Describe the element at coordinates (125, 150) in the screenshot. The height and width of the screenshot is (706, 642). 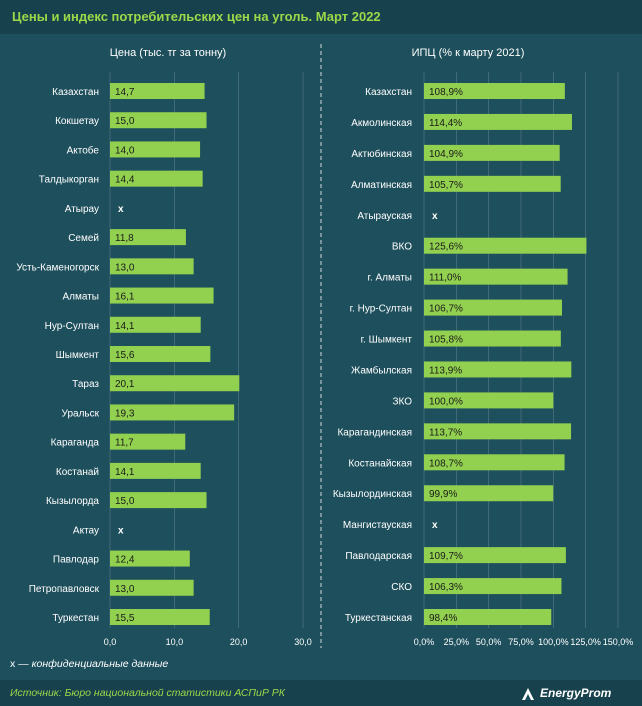
I see `data-label: 14,0` at that location.